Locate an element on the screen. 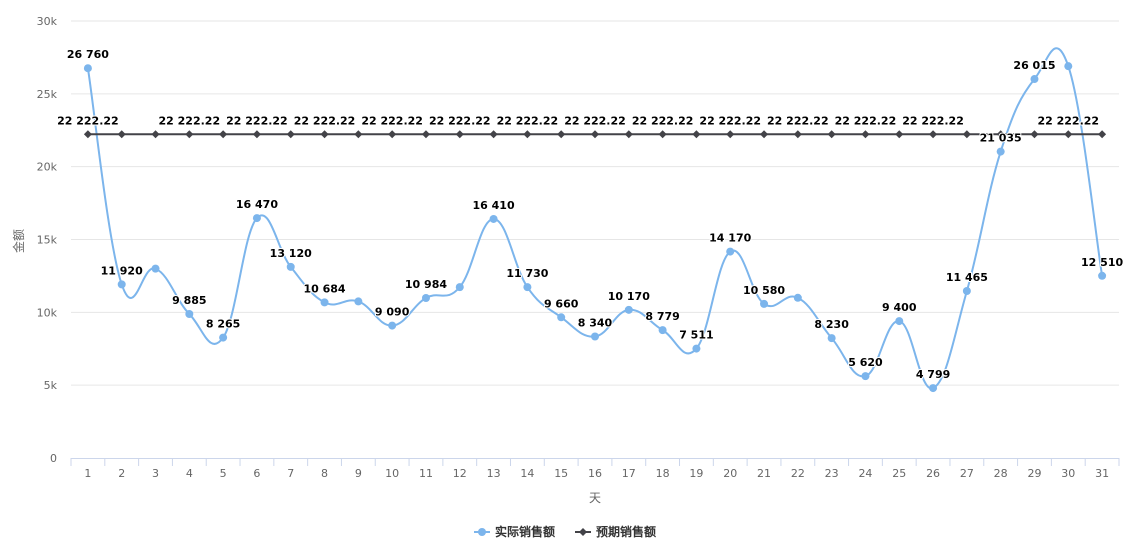 This screenshot has width=1132, height=545. data-label-actual: 10 684 is located at coordinates (324, 288).